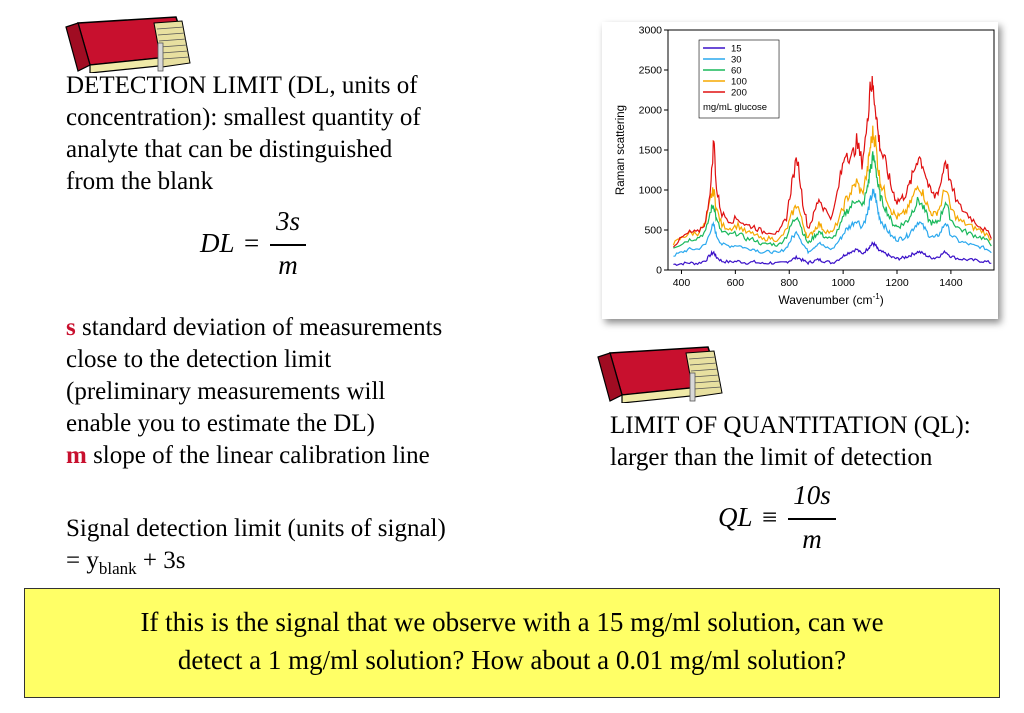 This screenshot has height=713, width=1024. Describe the element at coordinates (117, 568) in the screenshot. I see `blank-subscript: blank` at that location.